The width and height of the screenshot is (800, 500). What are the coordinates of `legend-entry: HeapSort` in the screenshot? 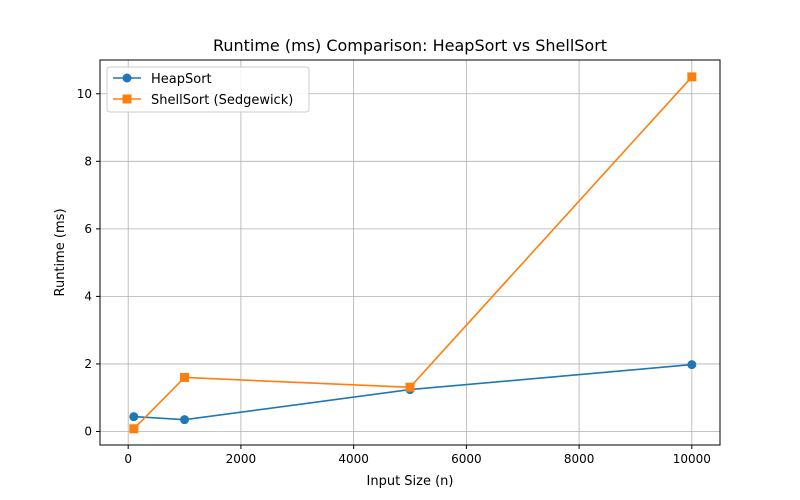 It's located at (162, 79).